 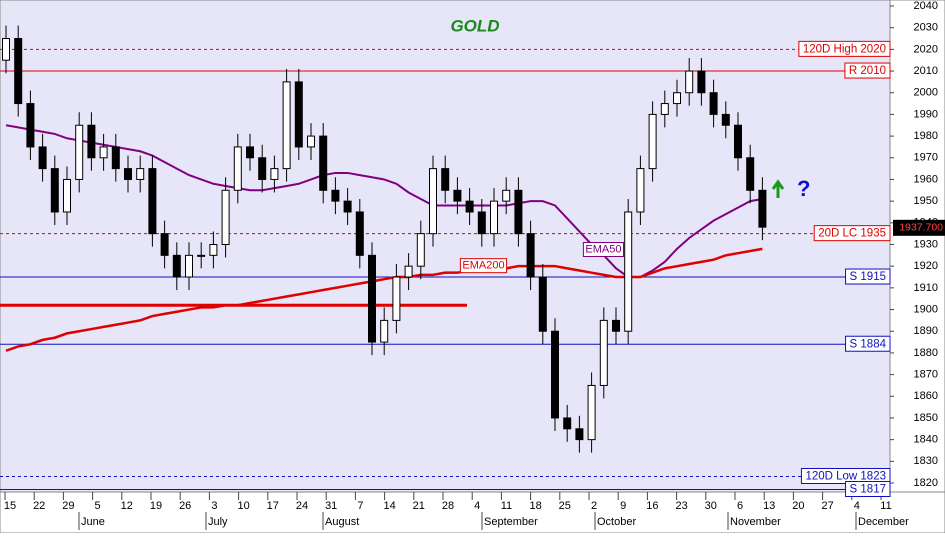 What do you see at coordinates (883, 522) in the screenshot?
I see `month-label: December` at bounding box center [883, 522].